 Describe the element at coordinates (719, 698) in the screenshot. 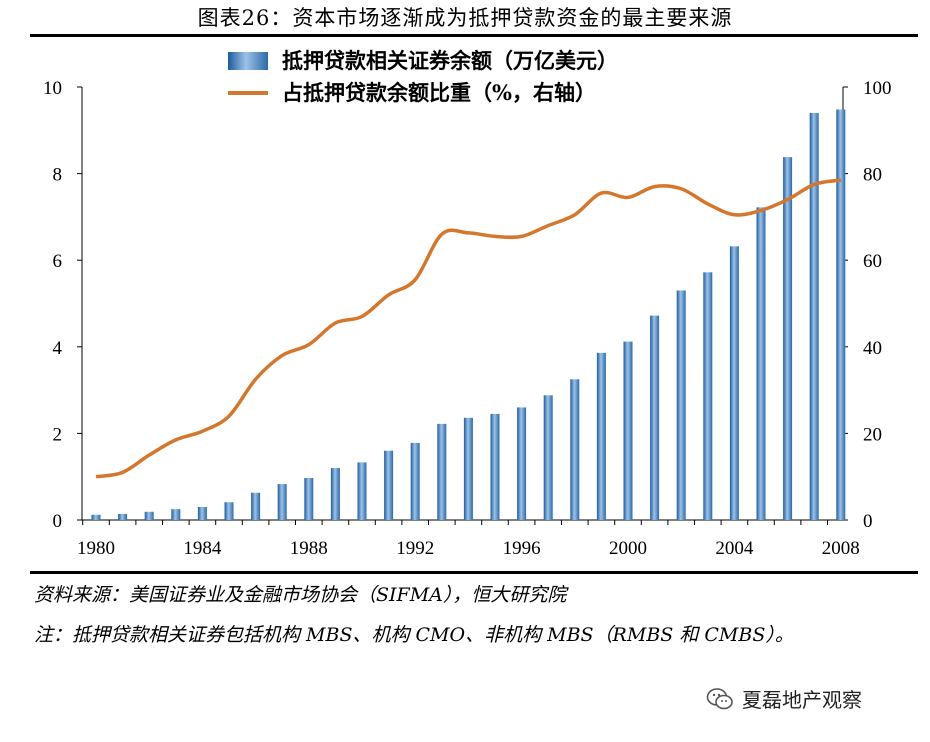

I see `wechat-icon` at that location.